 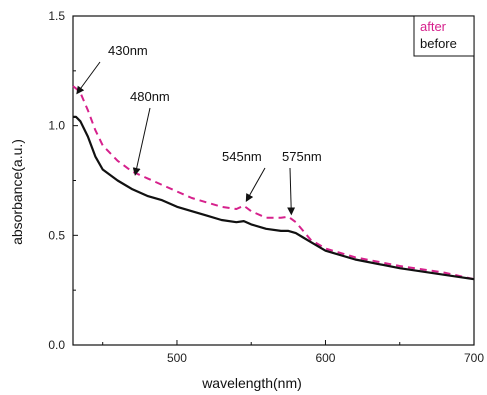 What do you see at coordinates (63, 180) in the screenshot?
I see `y-axis-ticks: 0.0 0.5 1.0 1.5` at bounding box center [63, 180].